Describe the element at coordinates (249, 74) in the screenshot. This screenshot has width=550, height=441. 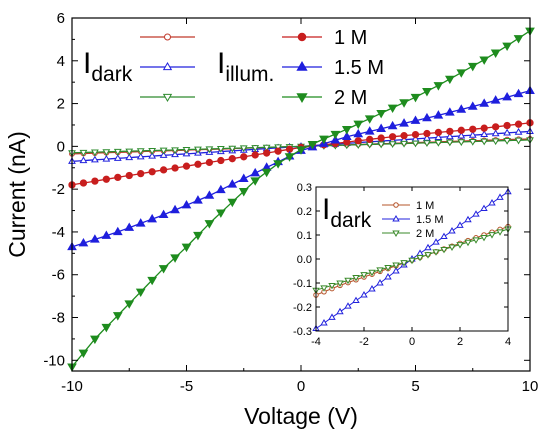
I see `legend-group-illum-sub: illum.` at that location.